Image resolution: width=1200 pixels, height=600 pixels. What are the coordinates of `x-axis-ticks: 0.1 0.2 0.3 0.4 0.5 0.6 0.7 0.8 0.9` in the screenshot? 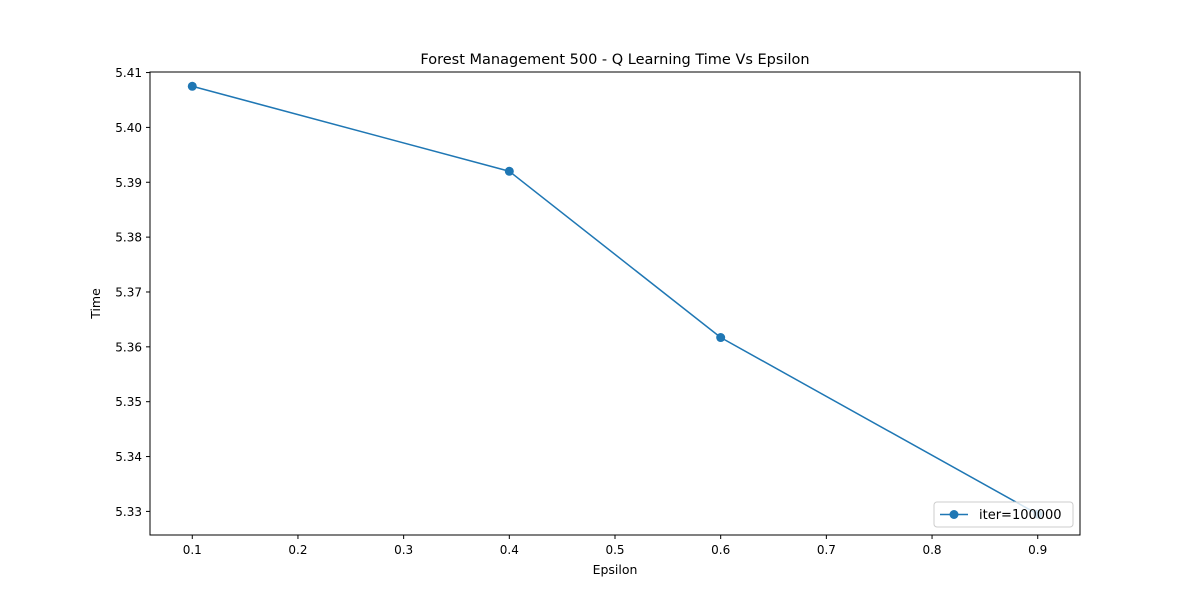 It's located at (615, 546).